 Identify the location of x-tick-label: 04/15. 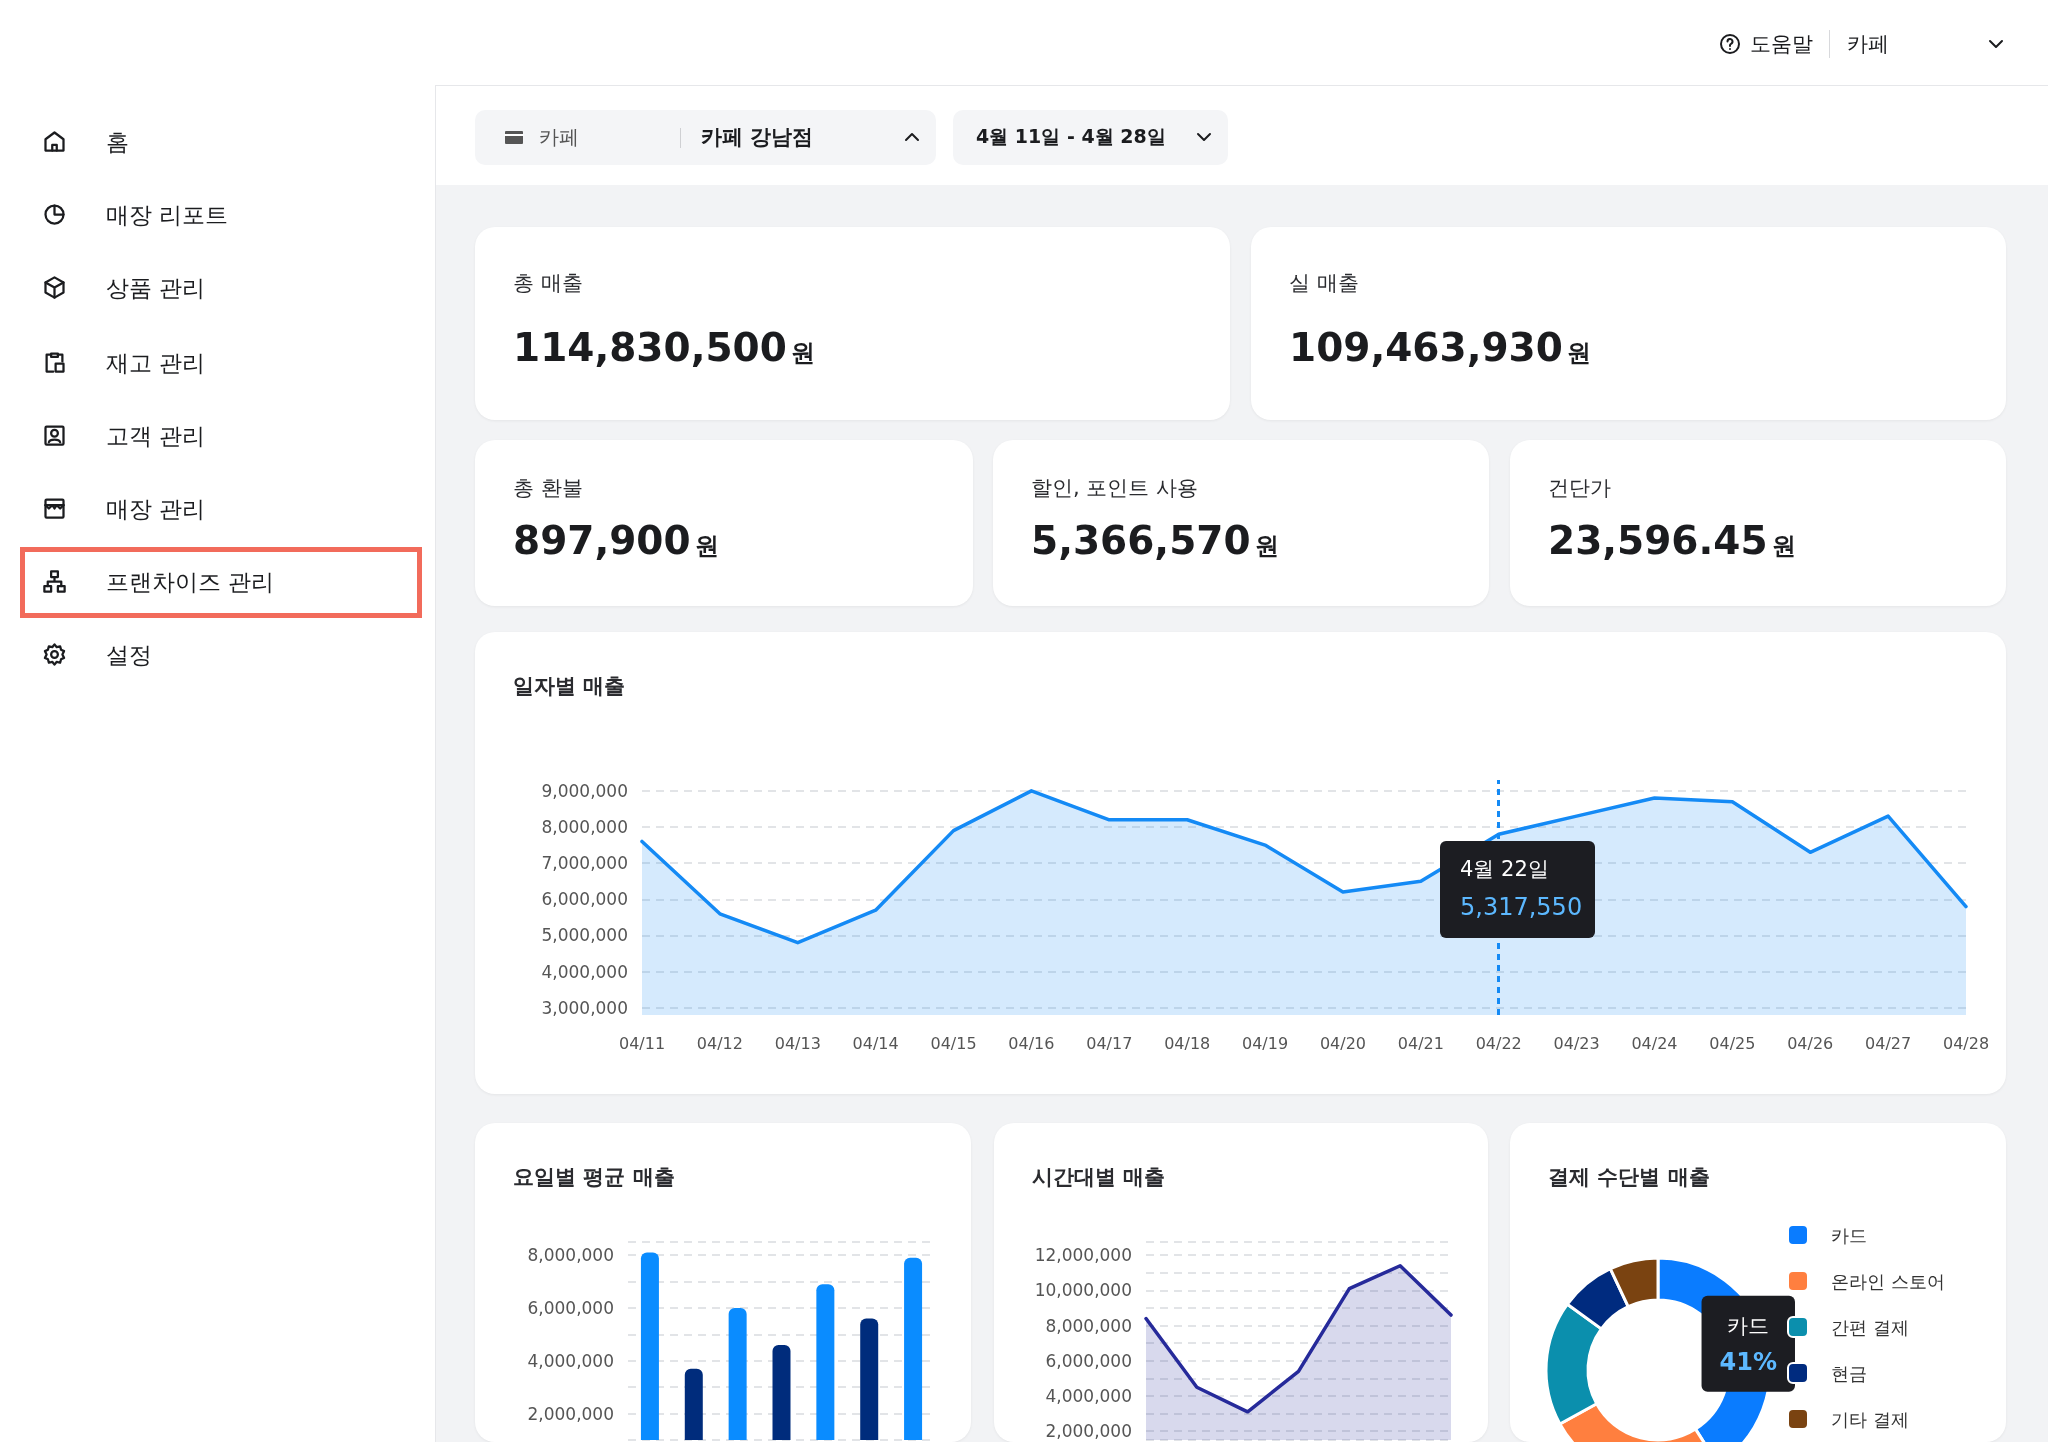
(953, 1043).